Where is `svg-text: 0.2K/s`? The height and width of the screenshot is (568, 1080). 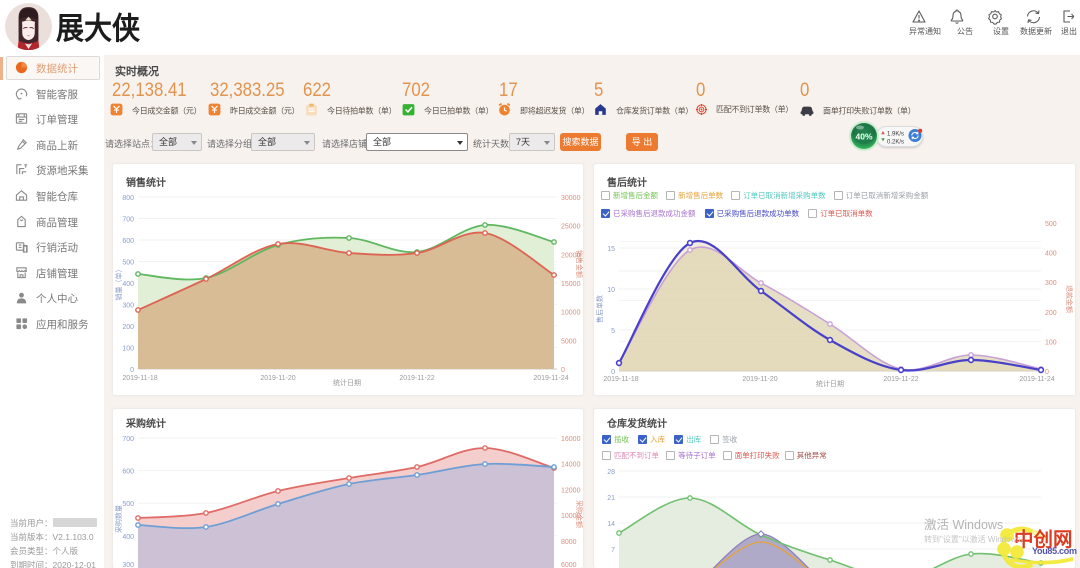
svg-text: 0.2K/s is located at coordinates (895, 143).